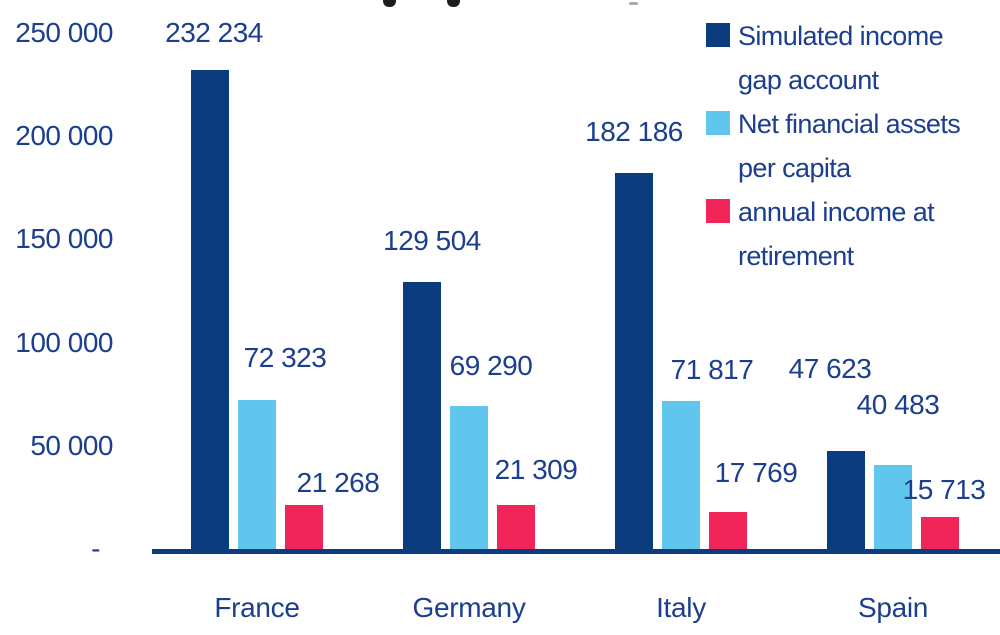  What do you see at coordinates (285, 357) in the screenshot?
I see `value-label-france-net-financial-assets-per-capita: 72 323` at bounding box center [285, 357].